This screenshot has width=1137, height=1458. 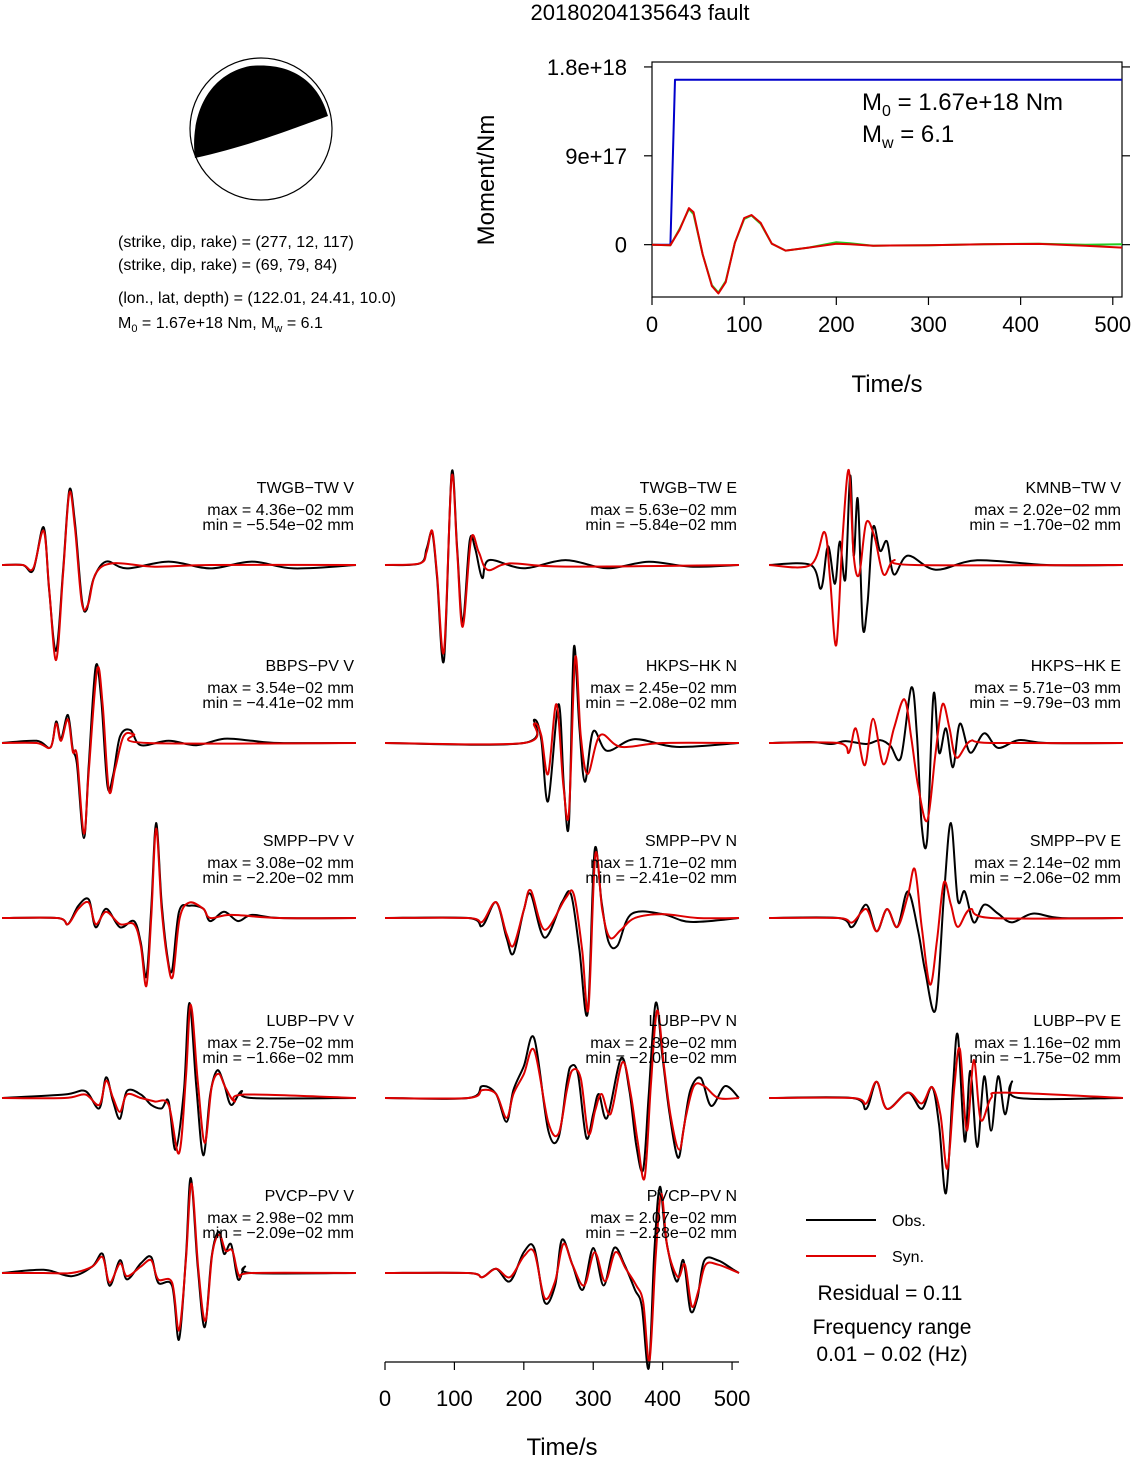 What do you see at coordinates (866, 1239) in the screenshot?
I see `legend: Obs. Syn.` at bounding box center [866, 1239].